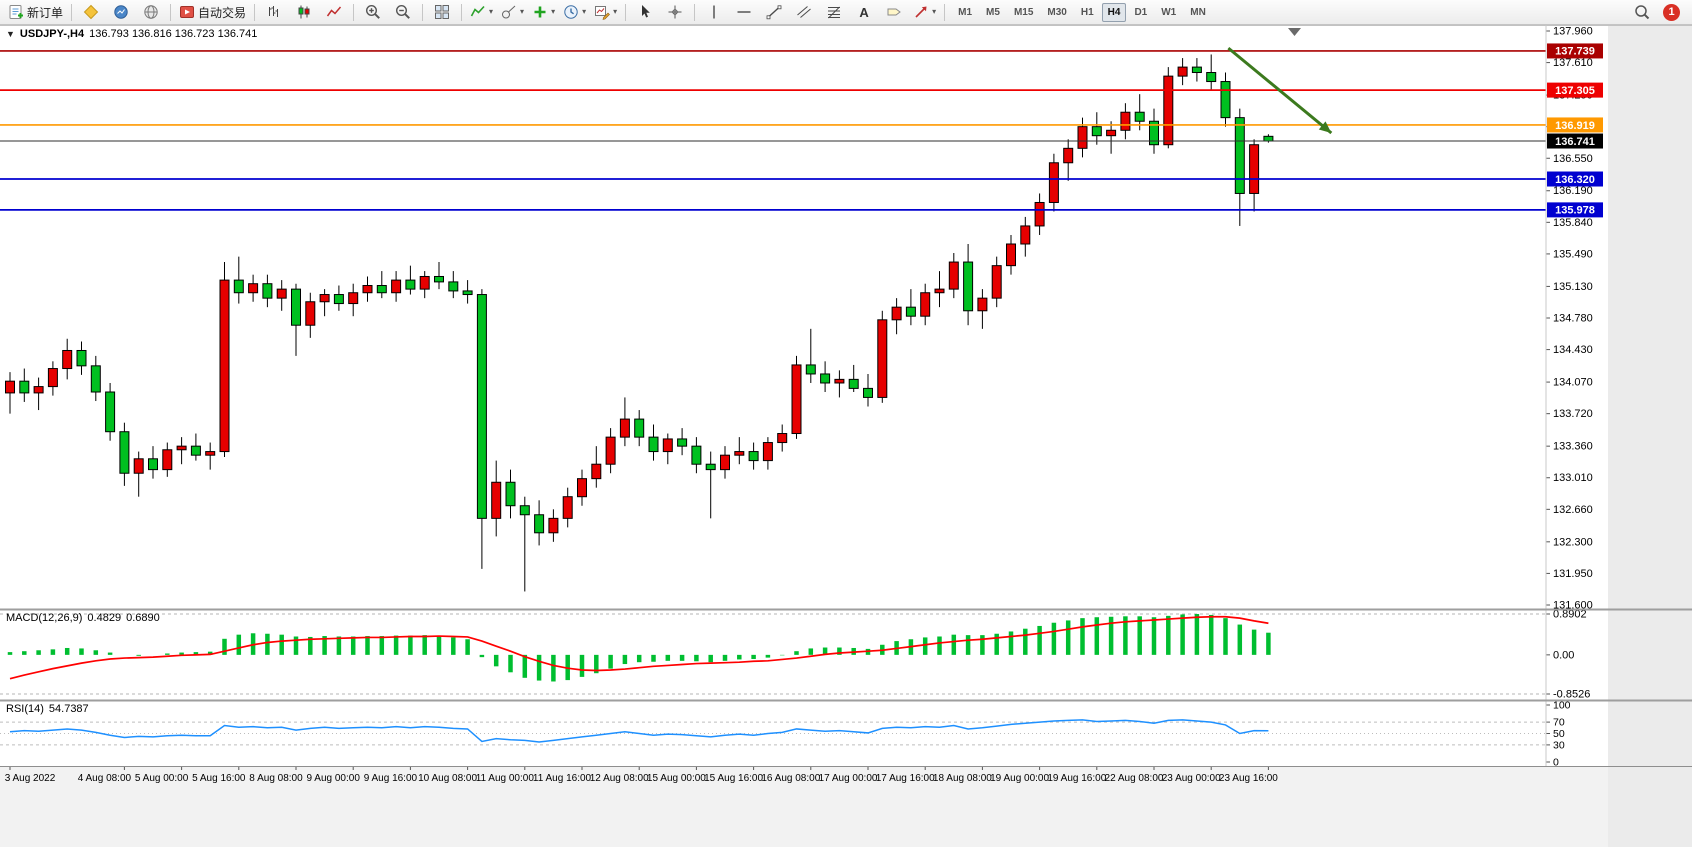 The height and width of the screenshot is (847, 1692). I want to click on profiles-icon, so click(121, 12).